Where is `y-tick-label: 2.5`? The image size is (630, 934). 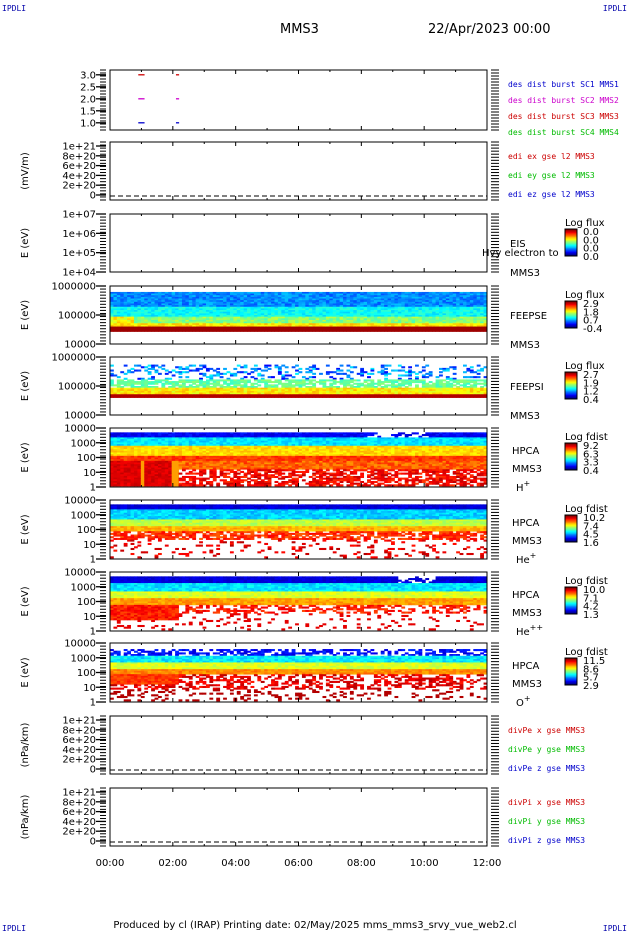 y-tick-label: 2.5 is located at coordinates (88, 87).